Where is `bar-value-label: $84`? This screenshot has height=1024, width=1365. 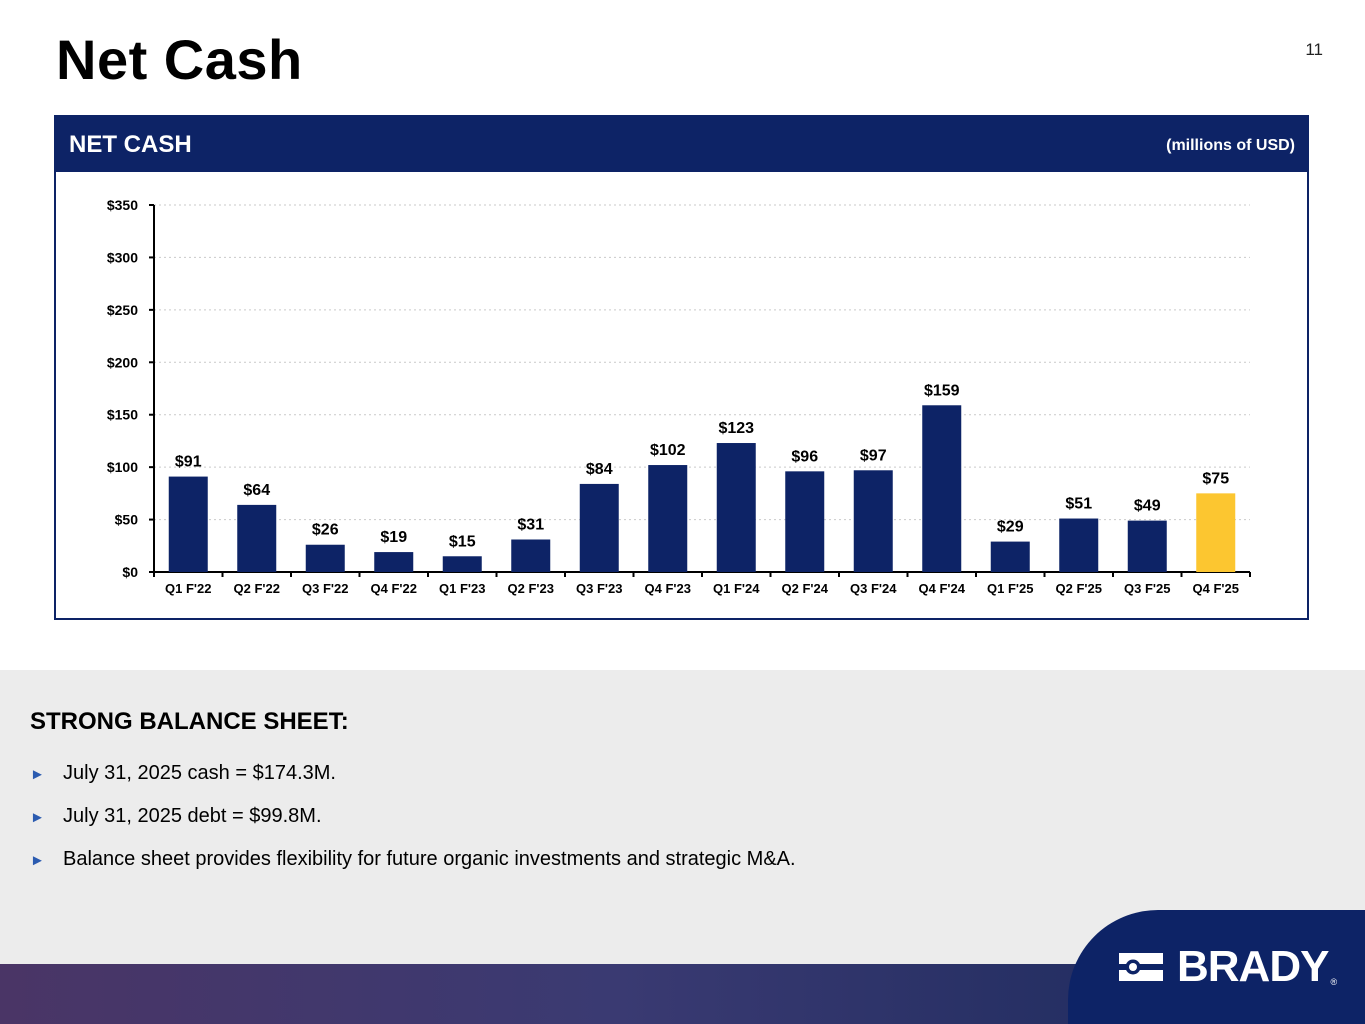
bar-value-label: $84 is located at coordinates (599, 469).